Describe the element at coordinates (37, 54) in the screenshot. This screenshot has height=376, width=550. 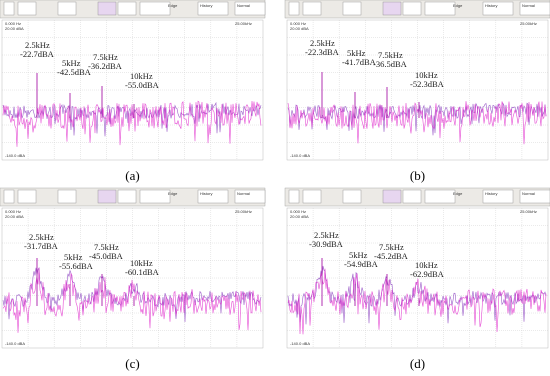
I see `peak-level: -22.7dBA` at that location.